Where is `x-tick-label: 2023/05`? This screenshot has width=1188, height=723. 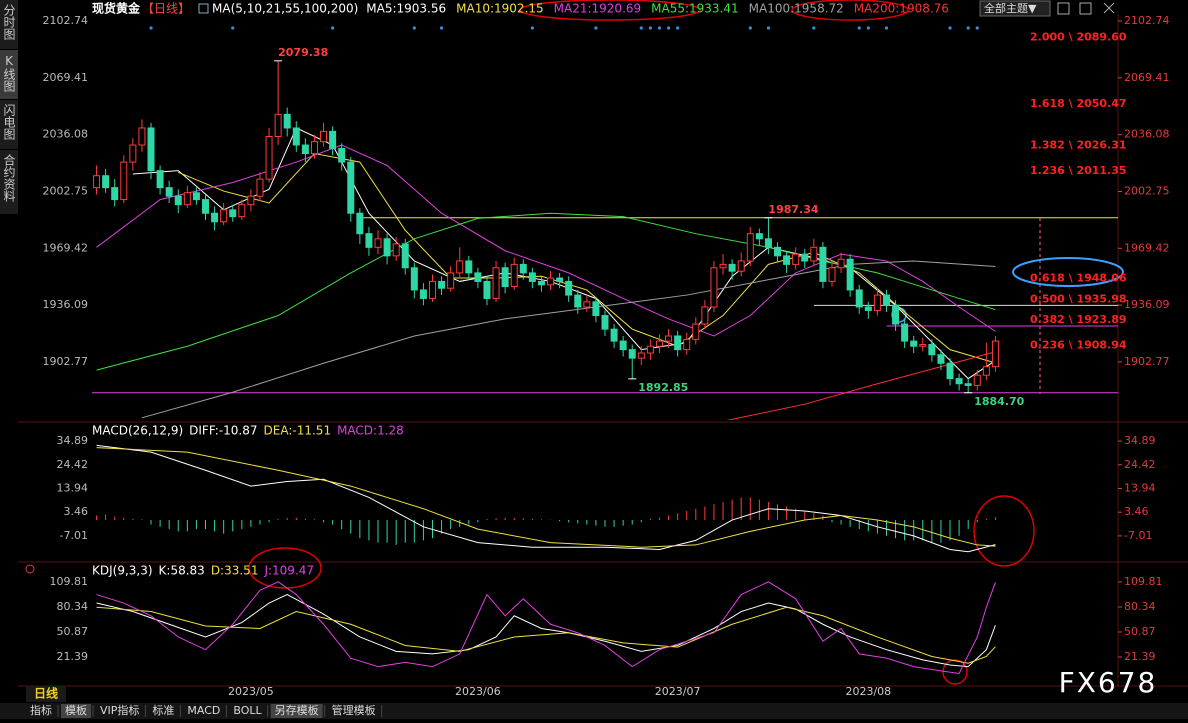 x-tick-label: 2023/05 is located at coordinates (251, 691).